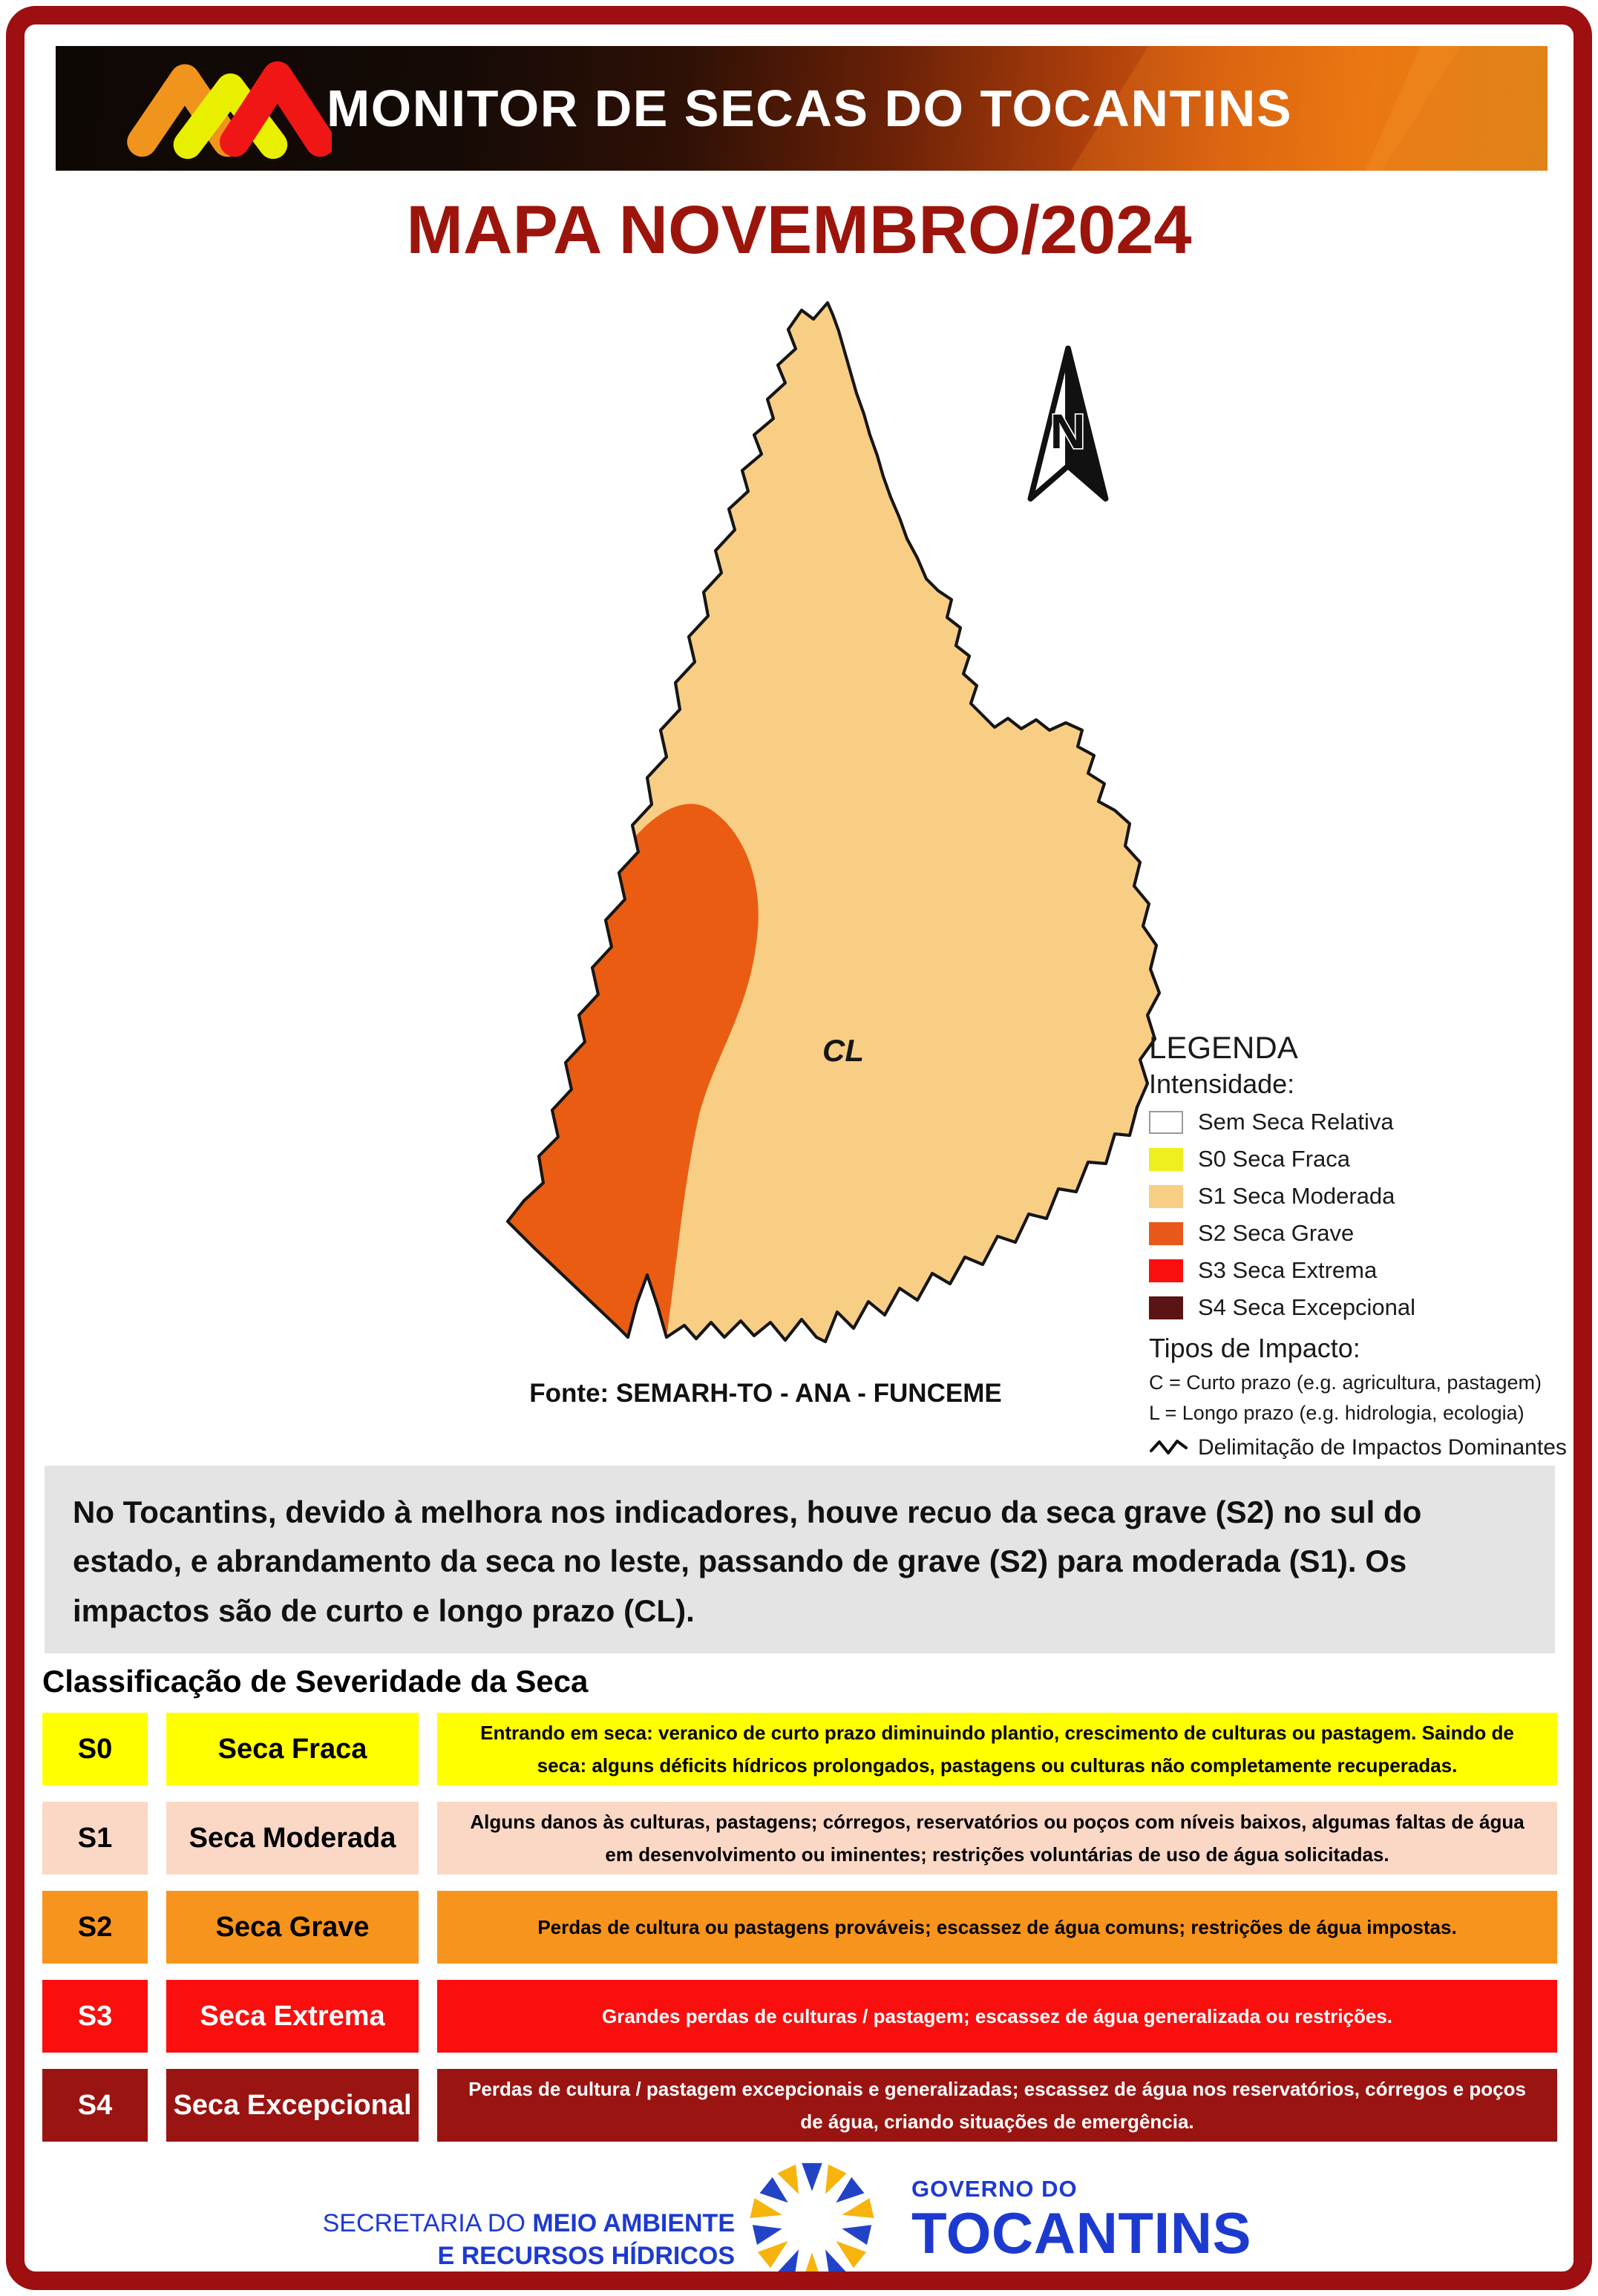 This screenshot has height=2296, width=1598. I want to click on legend-item-s1: S1 Seca Moderada, so click(1366, 1196).